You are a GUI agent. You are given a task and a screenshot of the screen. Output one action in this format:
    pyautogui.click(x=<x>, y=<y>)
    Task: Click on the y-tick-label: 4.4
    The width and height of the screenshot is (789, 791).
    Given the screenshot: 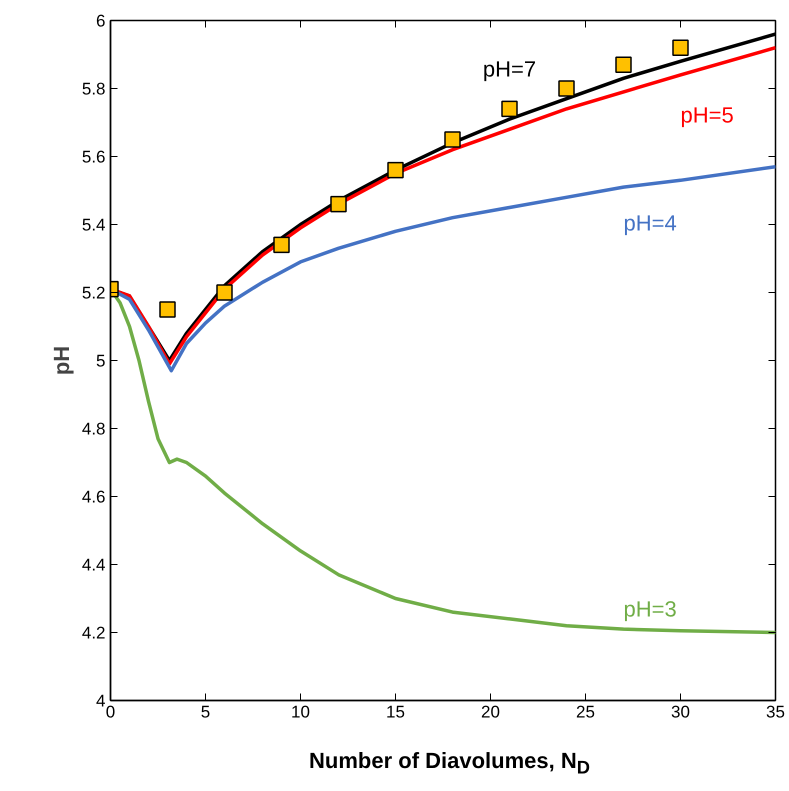 What is the action you would take?
    pyautogui.click(x=94, y=565)
    